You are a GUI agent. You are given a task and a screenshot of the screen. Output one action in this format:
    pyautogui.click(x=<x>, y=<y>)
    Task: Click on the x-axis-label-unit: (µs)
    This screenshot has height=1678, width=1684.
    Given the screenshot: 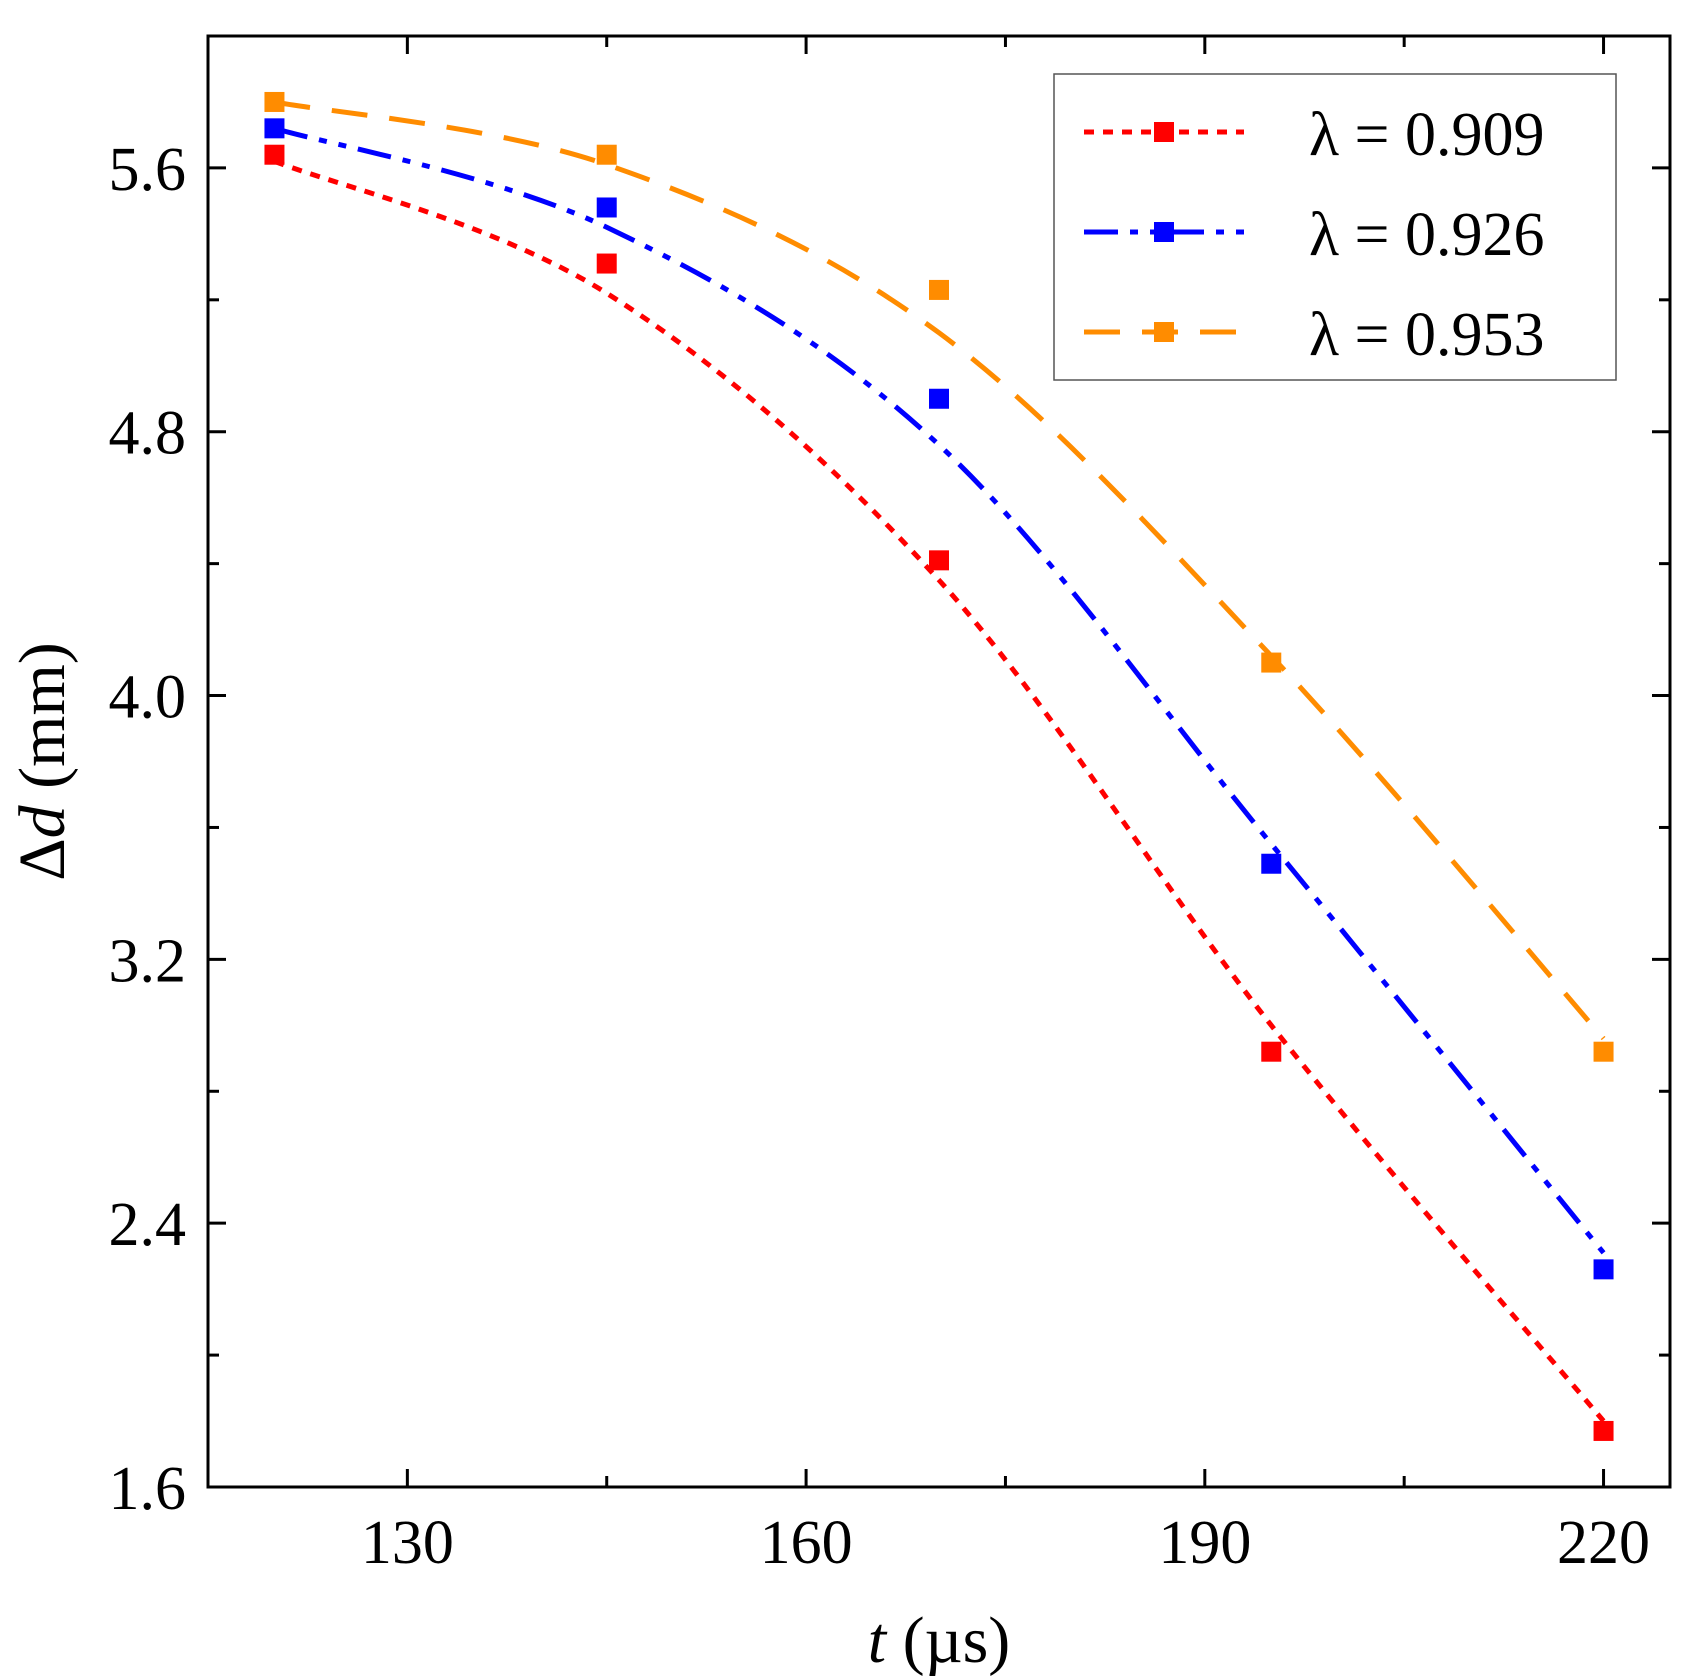 What is the action you would take?
    pyautogui.click(x=948, y=1640)
    